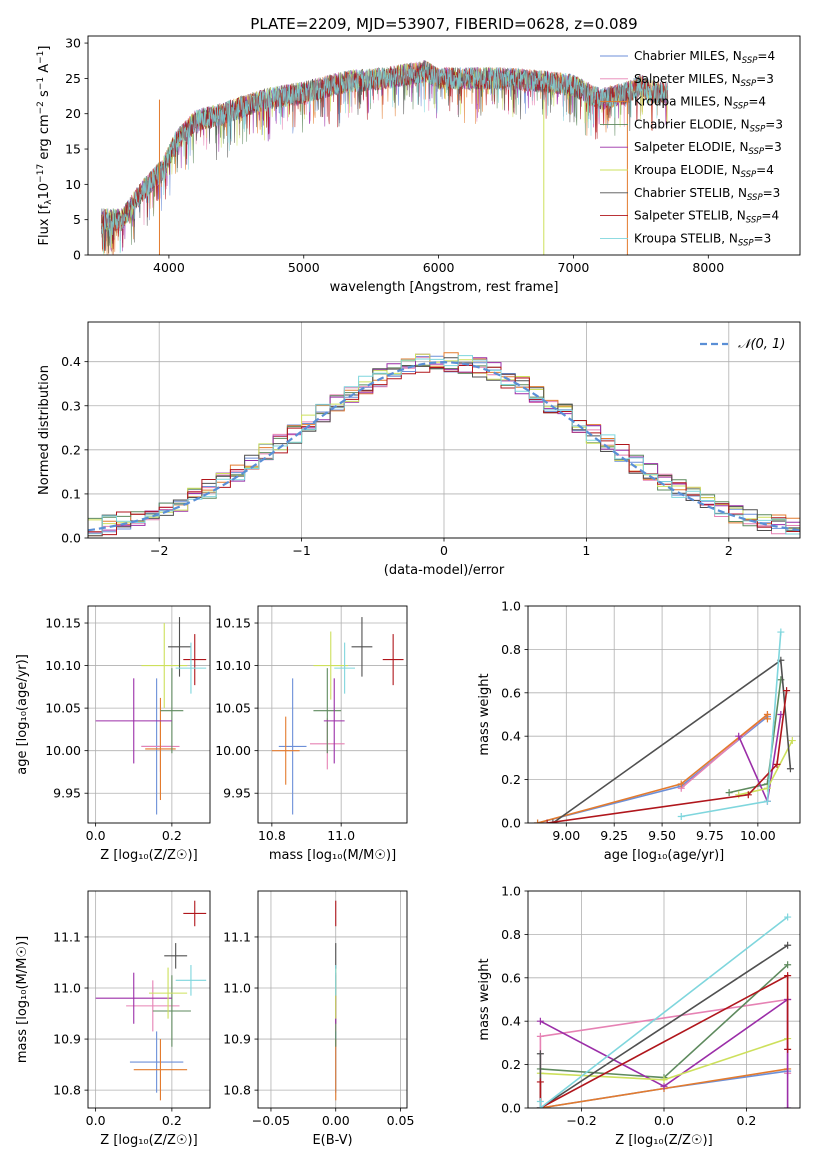  I want to click on weight-series-chabrier-elodie, so click(755, 736).